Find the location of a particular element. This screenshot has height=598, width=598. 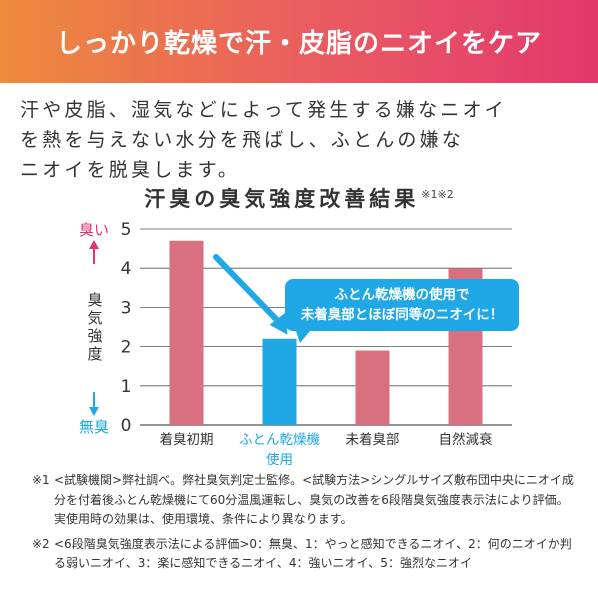

y-top-label: 臭い is located at coordinates (94, 230).